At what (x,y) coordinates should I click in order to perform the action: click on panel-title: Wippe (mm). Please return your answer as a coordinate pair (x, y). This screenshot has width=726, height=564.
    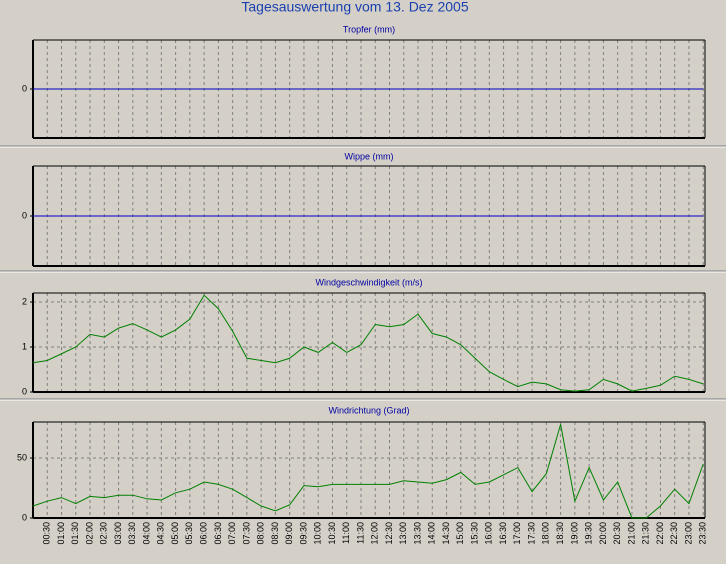
    Looking at the image, I should click on (369, 156).